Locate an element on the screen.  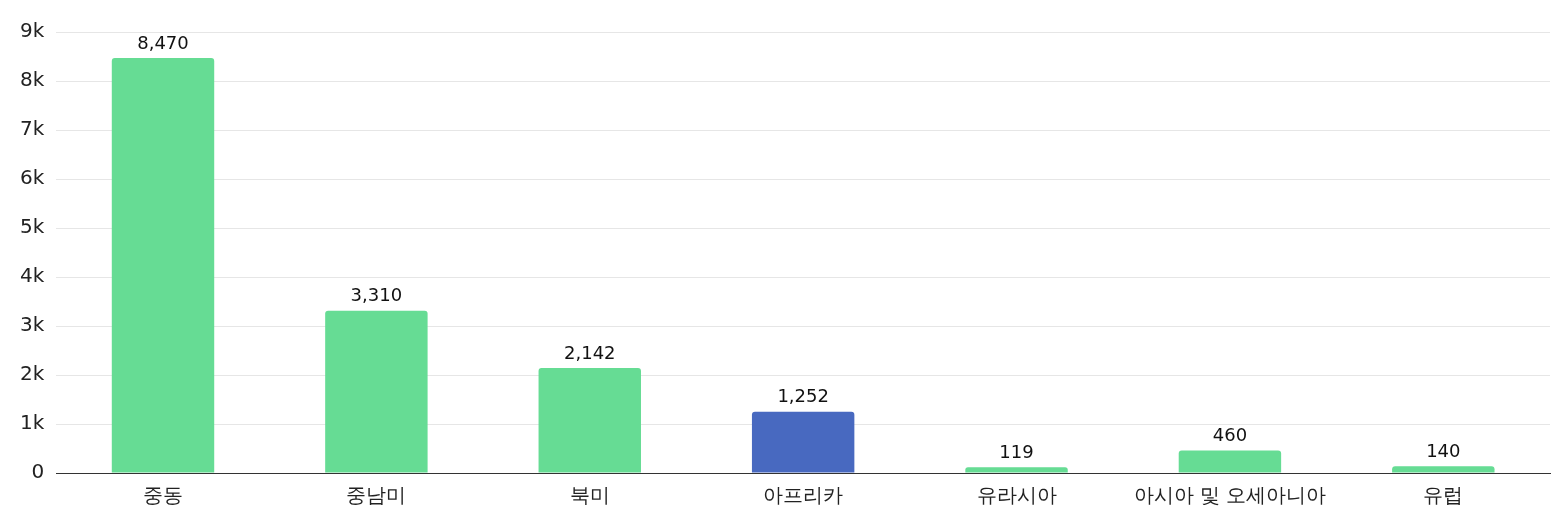
x-tick-label: 아시아 및 오세아니아 is located at coordinates (1230, 495).